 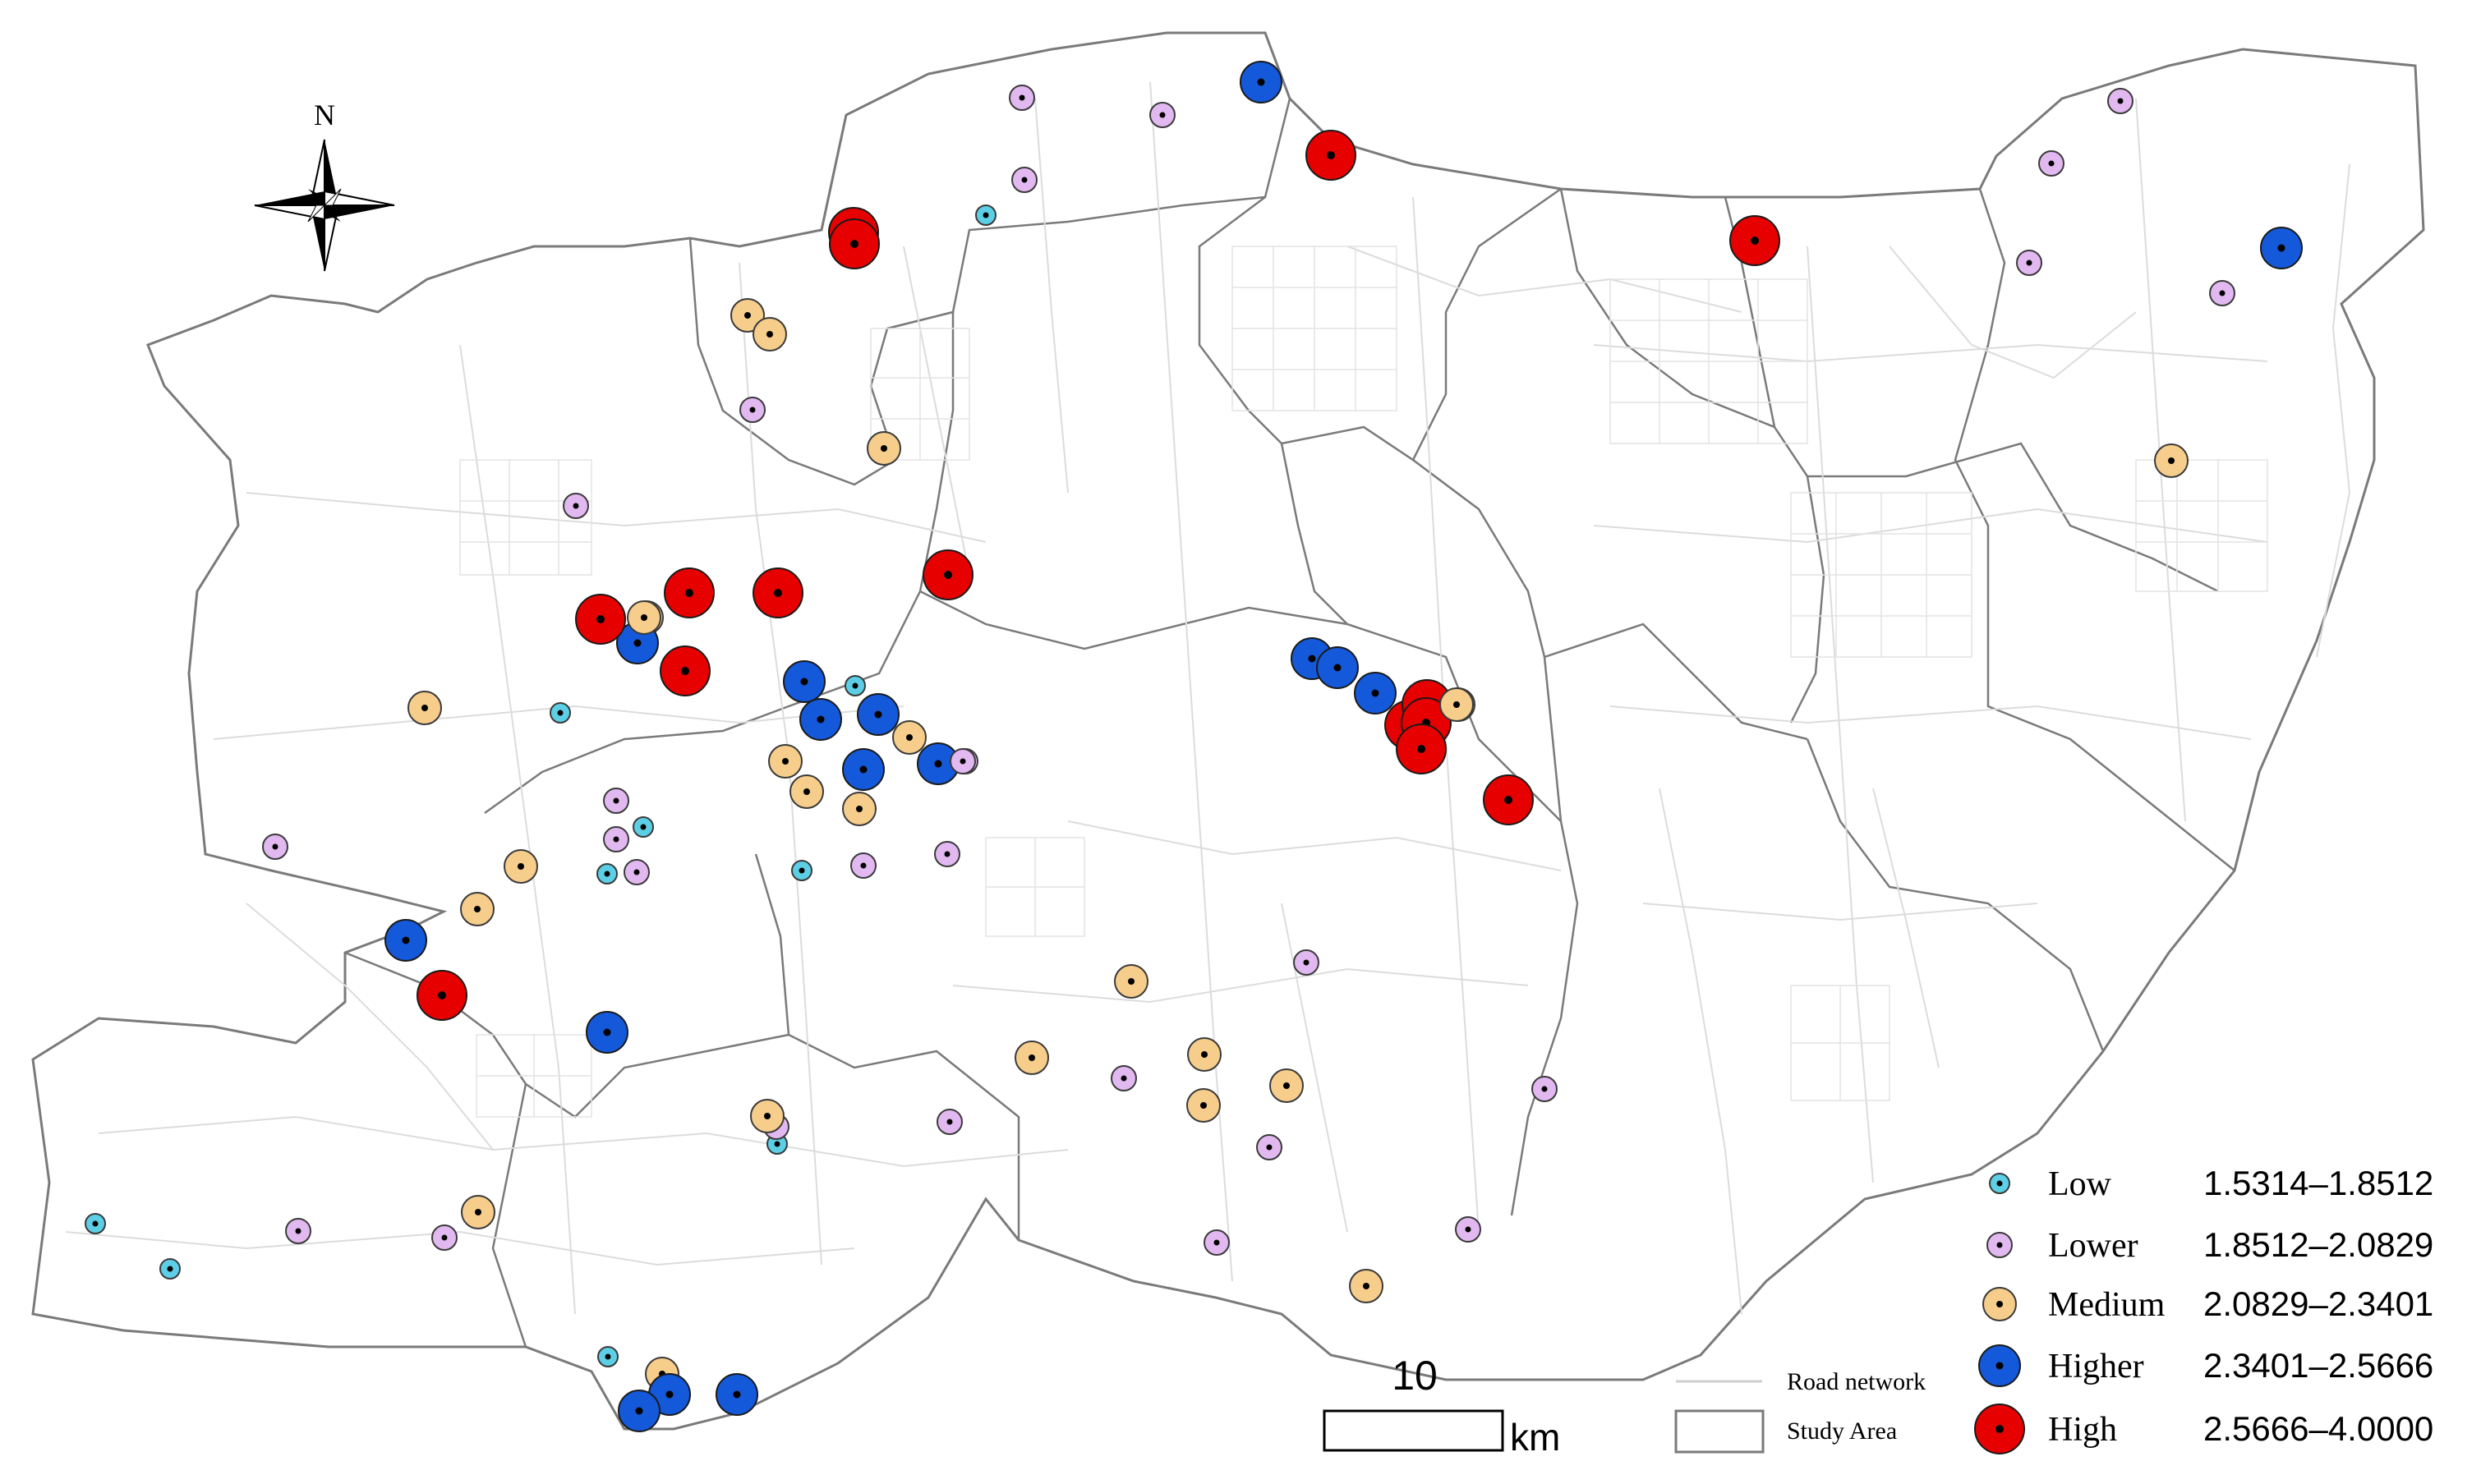 What do you see at coordinates (1535, 1438) in the screenshot?
I see `scale-bar-unit: km` at bounding box center [1535, 1438].